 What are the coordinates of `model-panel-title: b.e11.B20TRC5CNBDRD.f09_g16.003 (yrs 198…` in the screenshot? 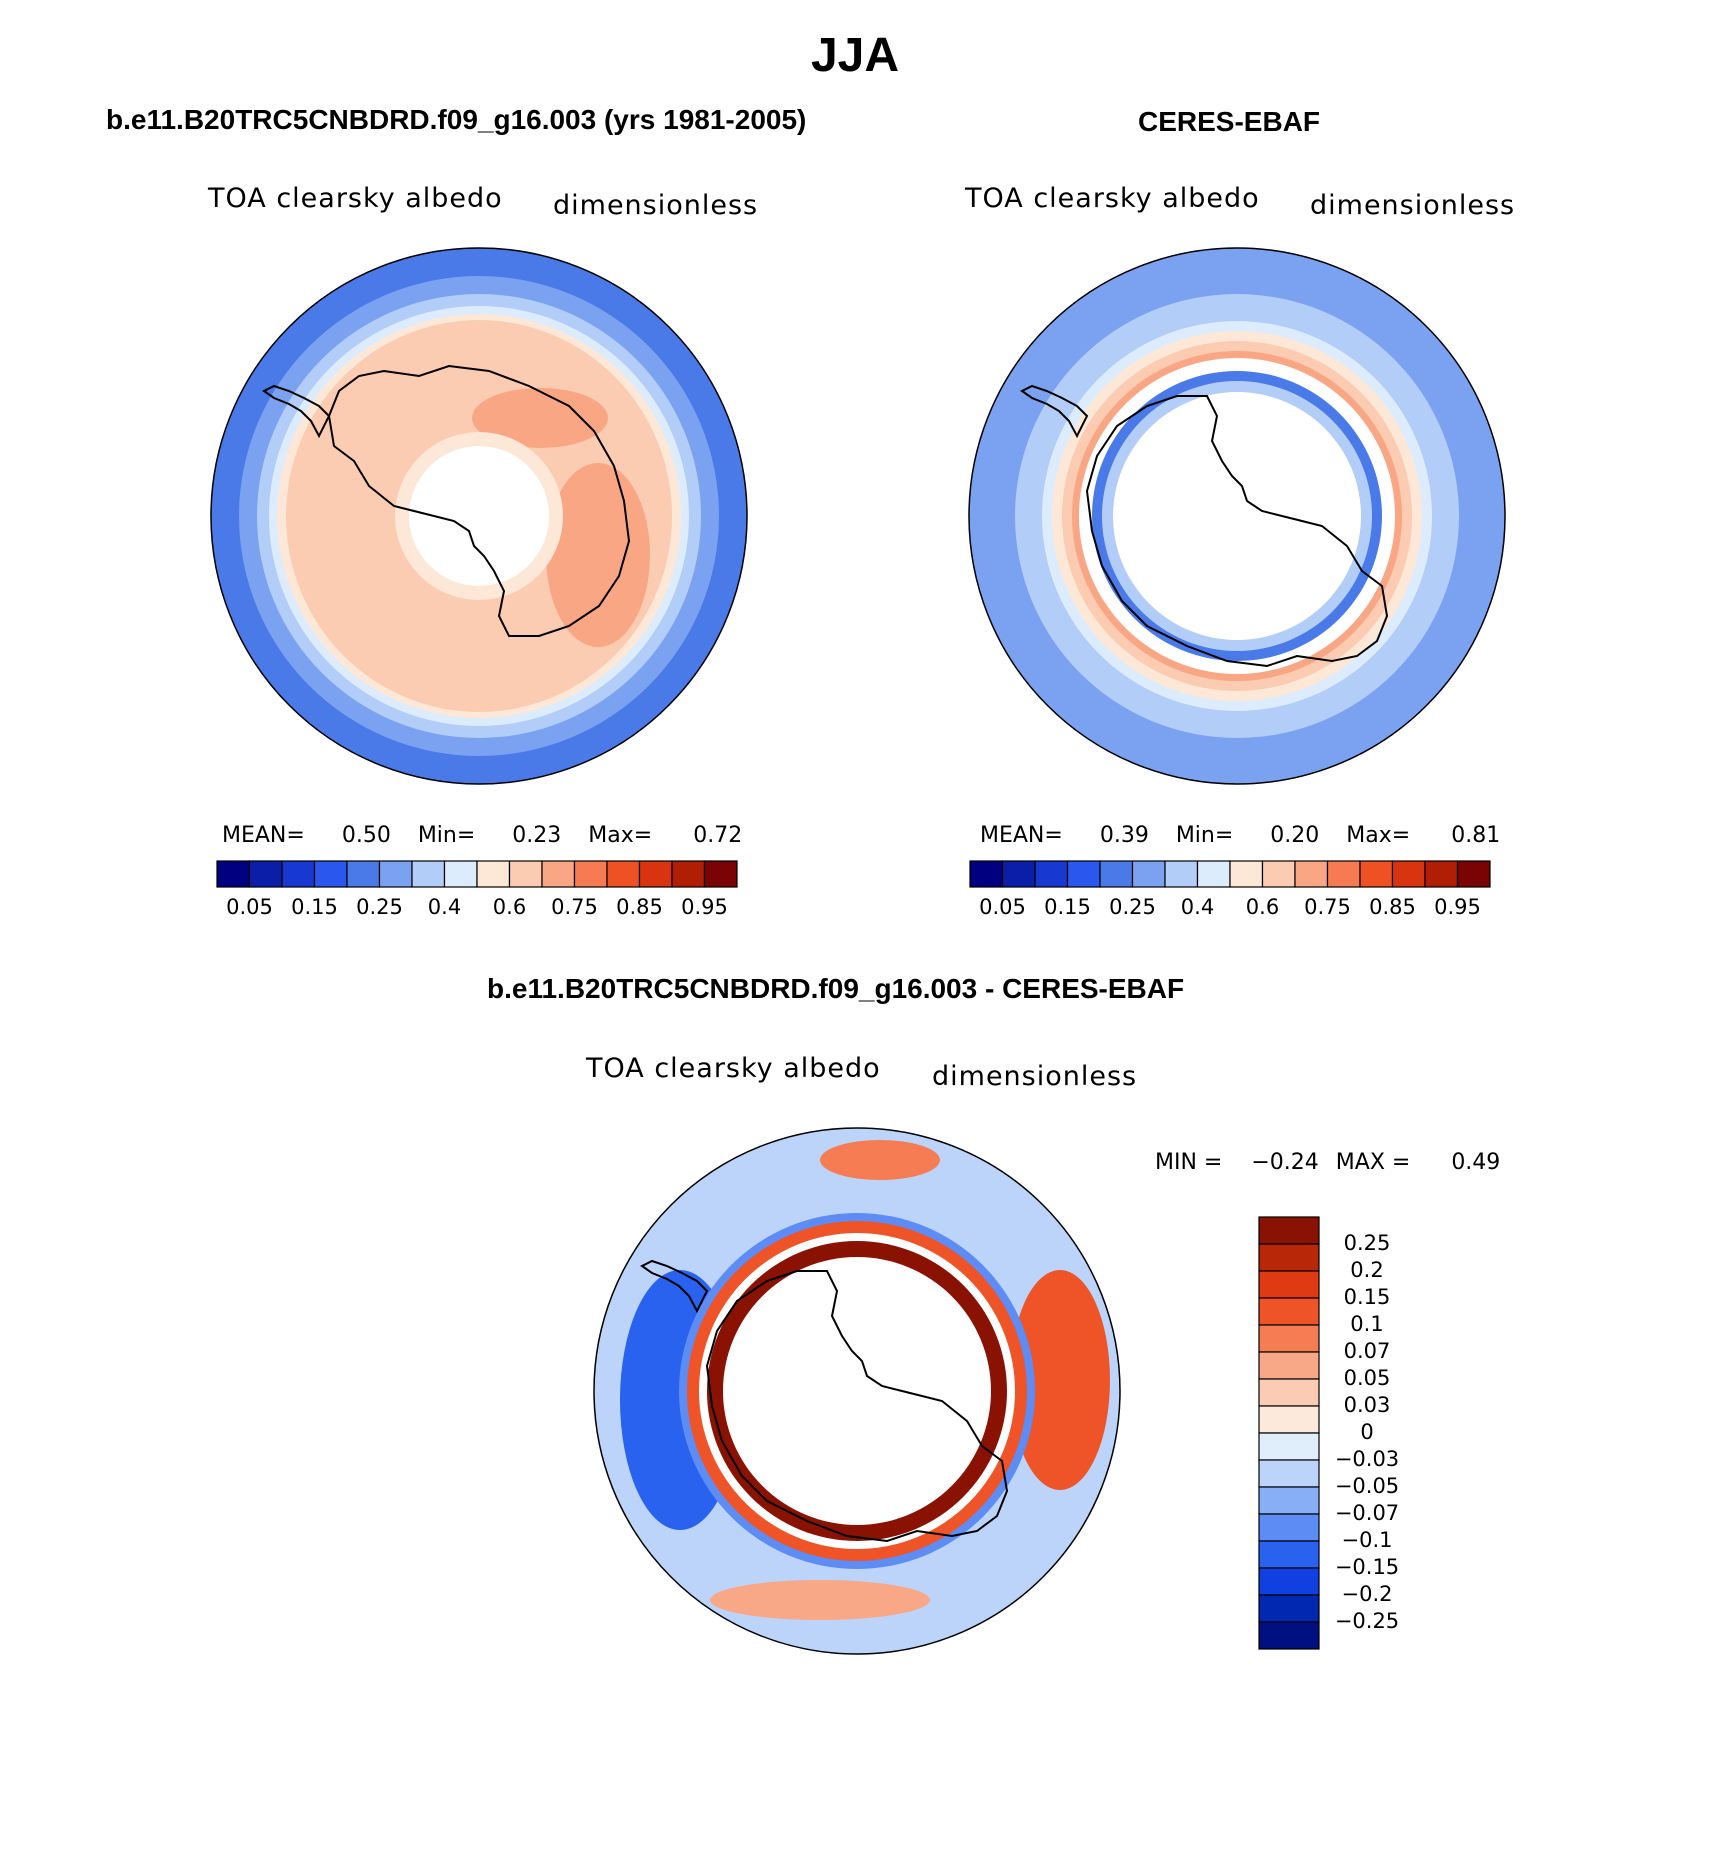 It's located at (456, 119).